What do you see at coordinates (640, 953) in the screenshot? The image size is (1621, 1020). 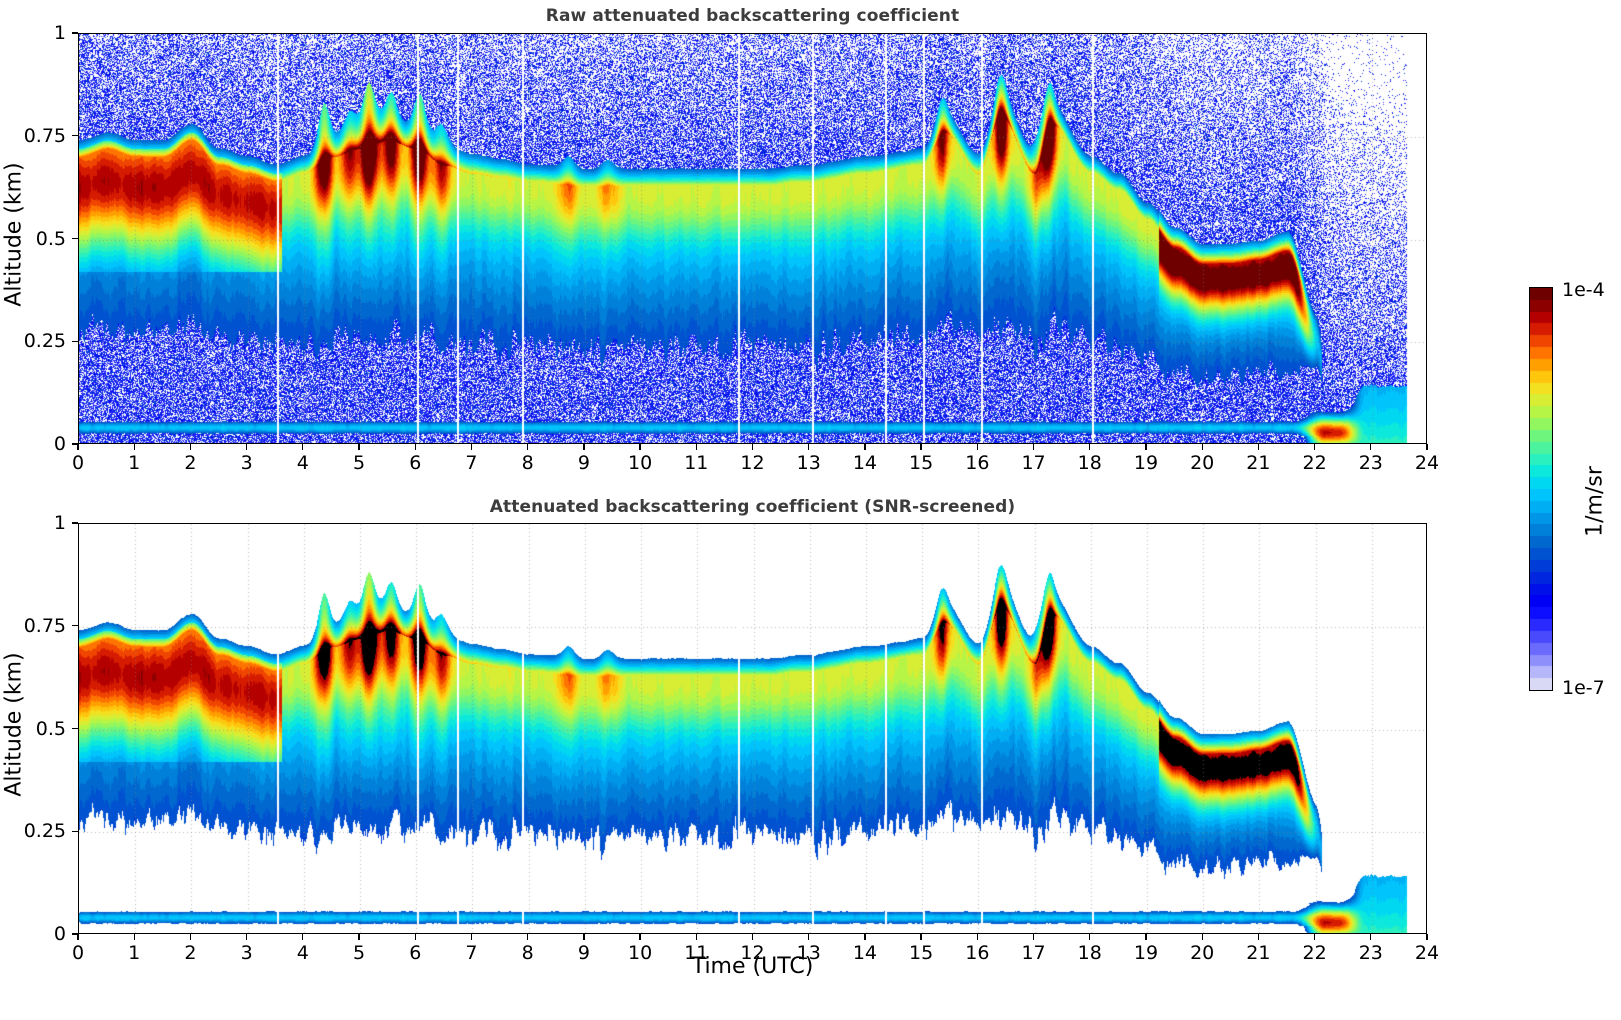 I see `x-ticklabel-screened-10: 10` at bounding box center [640, 953].